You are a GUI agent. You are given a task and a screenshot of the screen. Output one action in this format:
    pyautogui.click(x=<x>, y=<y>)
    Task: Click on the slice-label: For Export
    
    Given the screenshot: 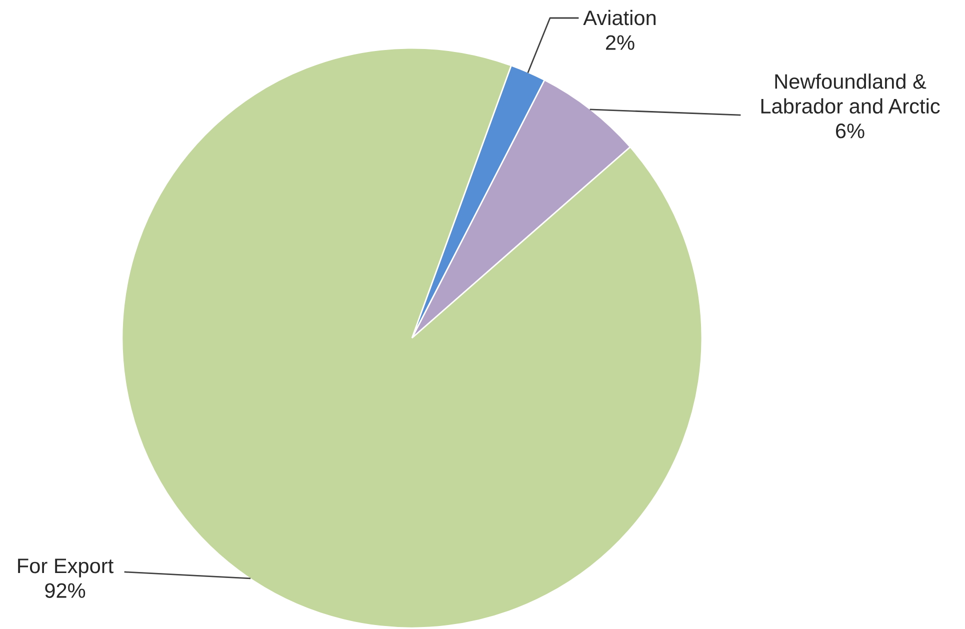 What is the action you would take?
    pyautogui.click(x=66, y=568)
    